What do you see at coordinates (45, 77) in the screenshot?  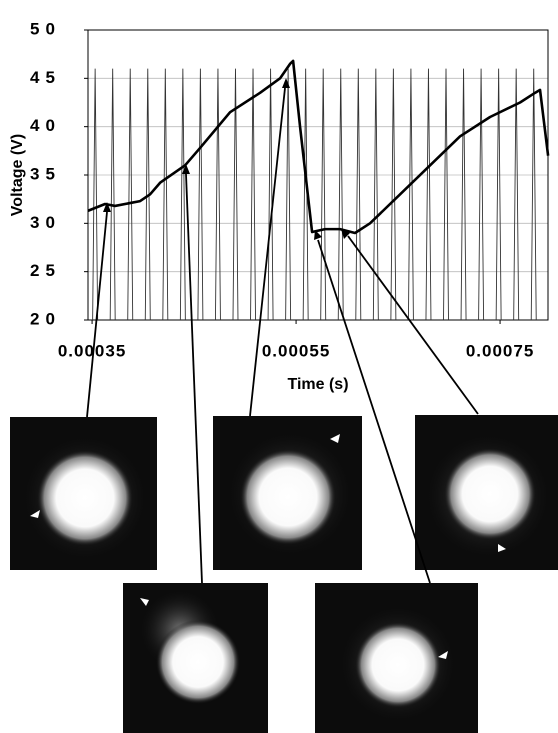 I see `y-tick-label: 45` at bounding box center [45, 77].